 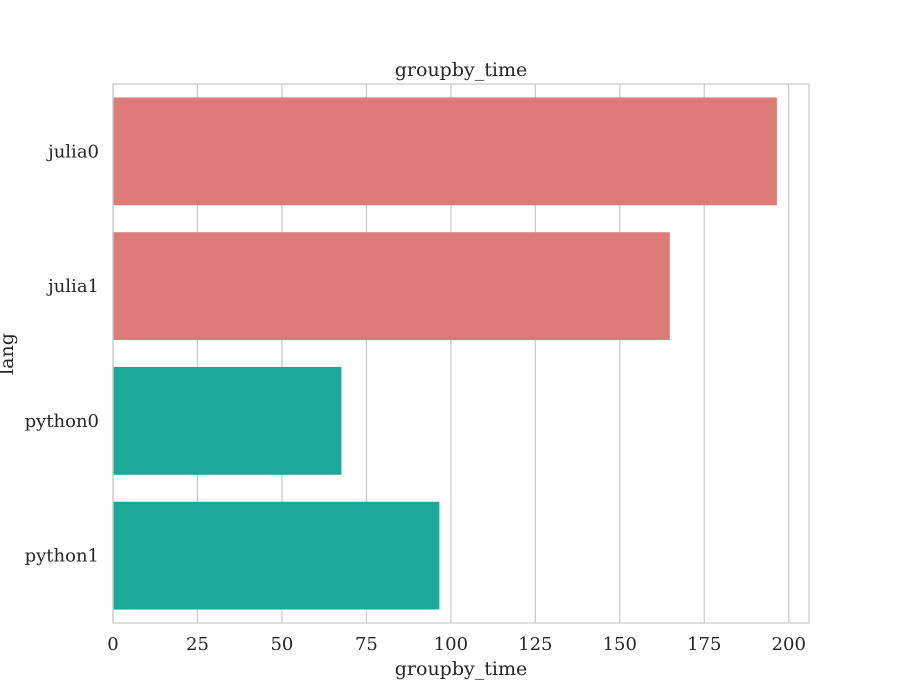 I want to click on y-tick-label: julia0, so click(x=72, y=151).